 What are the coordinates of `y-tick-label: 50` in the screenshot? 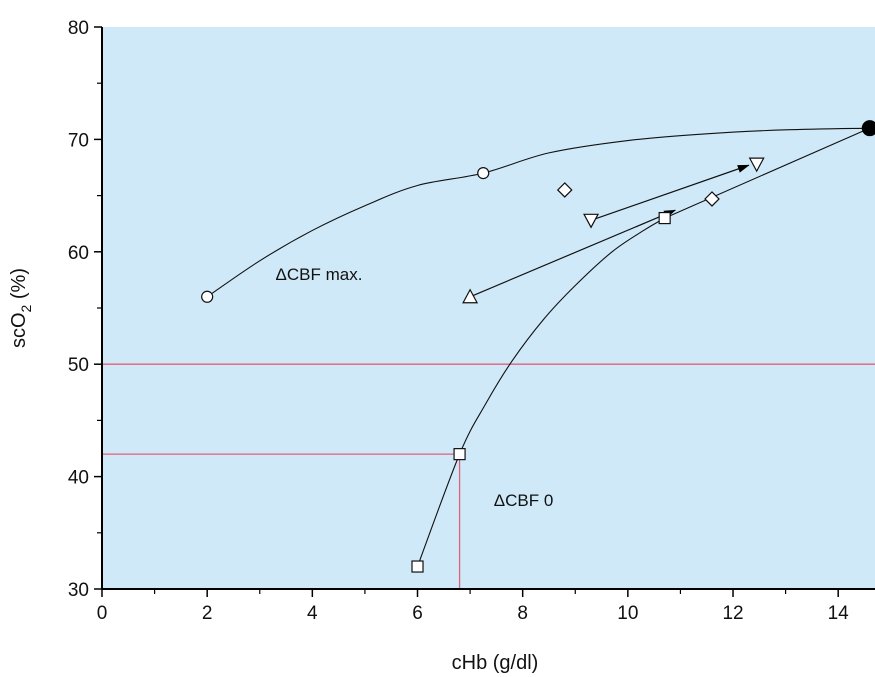 It's located at (78, 365).